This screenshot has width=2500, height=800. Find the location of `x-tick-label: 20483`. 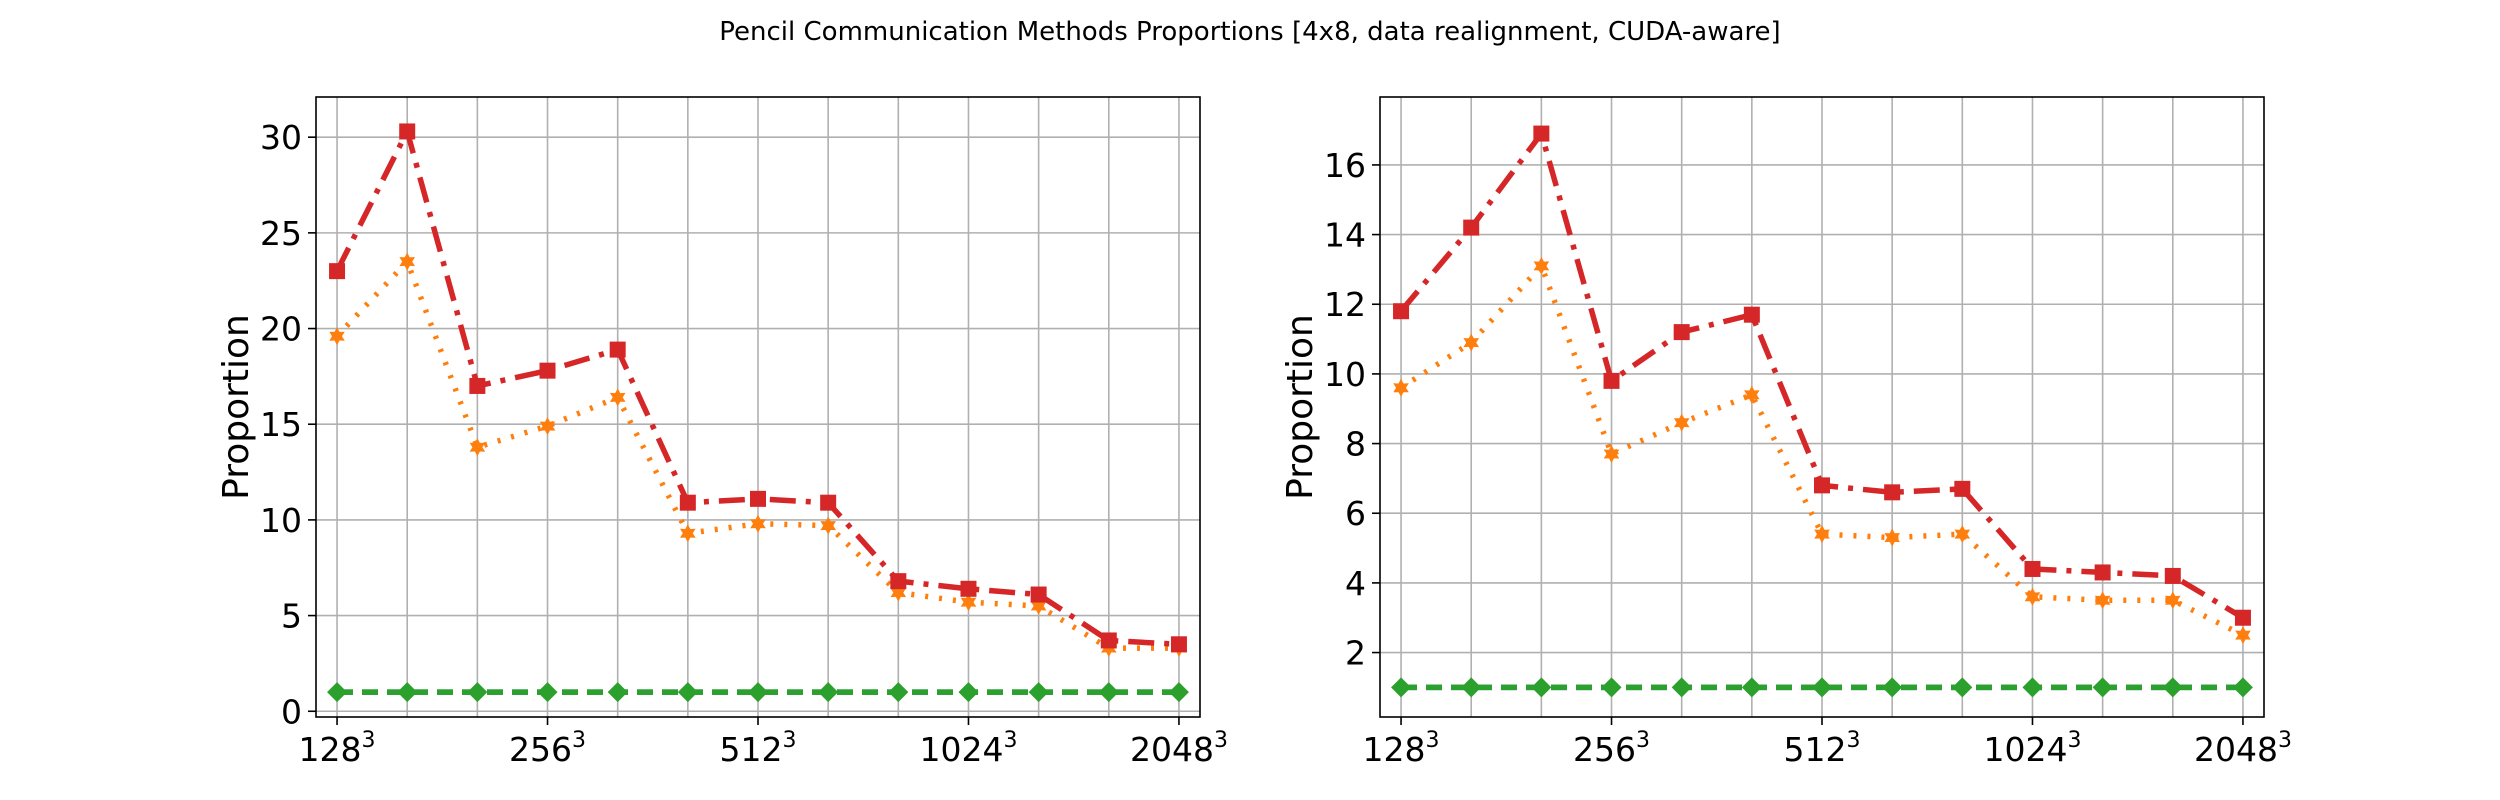

x-tick-label: 20483 is located at coordinates (2243, 748).